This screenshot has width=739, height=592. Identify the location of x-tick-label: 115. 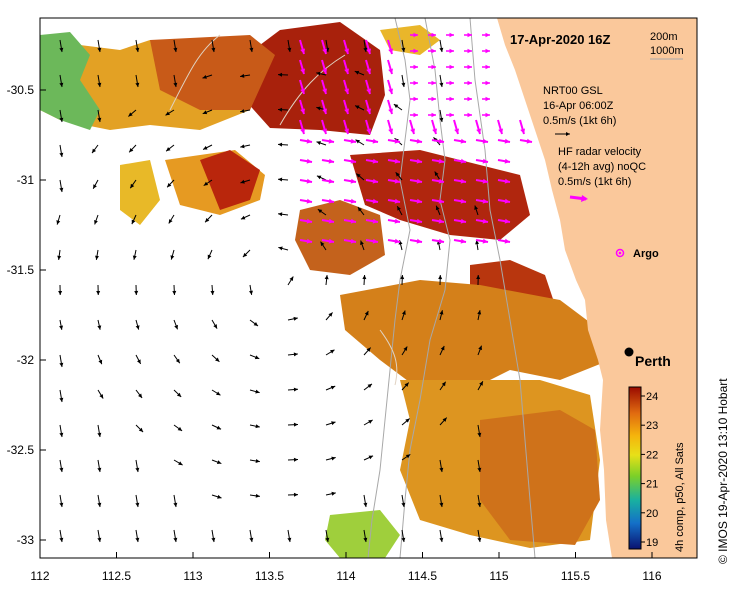
(498, 576).